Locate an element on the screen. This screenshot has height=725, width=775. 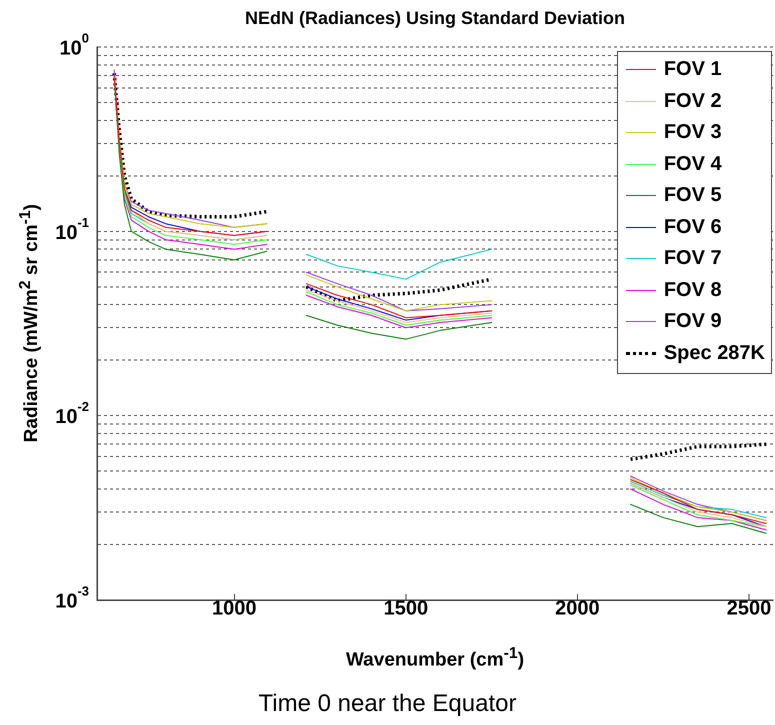
legend-label: FOV 6 is located at coordinates (693, 227).